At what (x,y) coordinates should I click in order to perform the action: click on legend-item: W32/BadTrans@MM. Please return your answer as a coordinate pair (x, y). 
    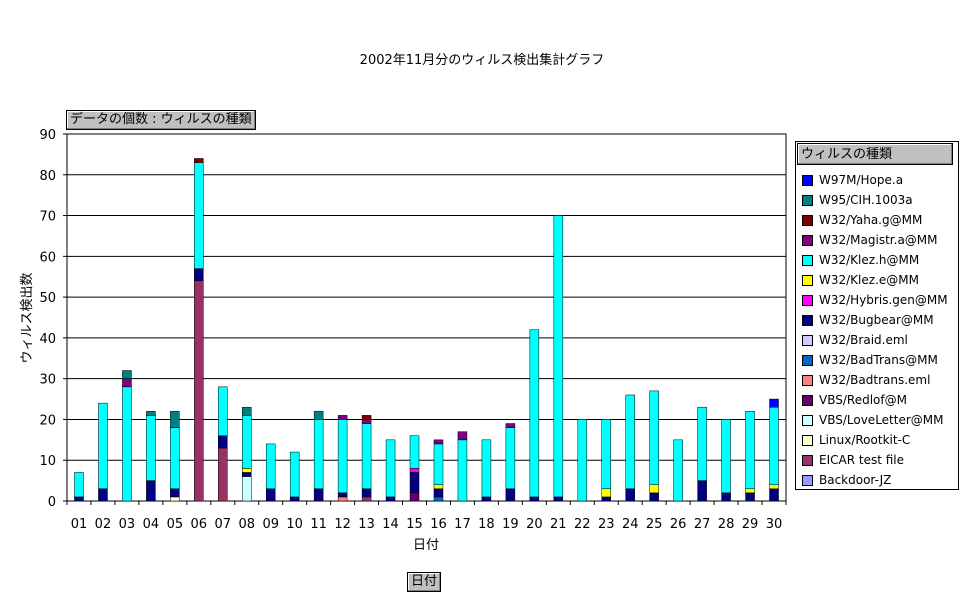
    Looking at the image, I should click on (875, 360).